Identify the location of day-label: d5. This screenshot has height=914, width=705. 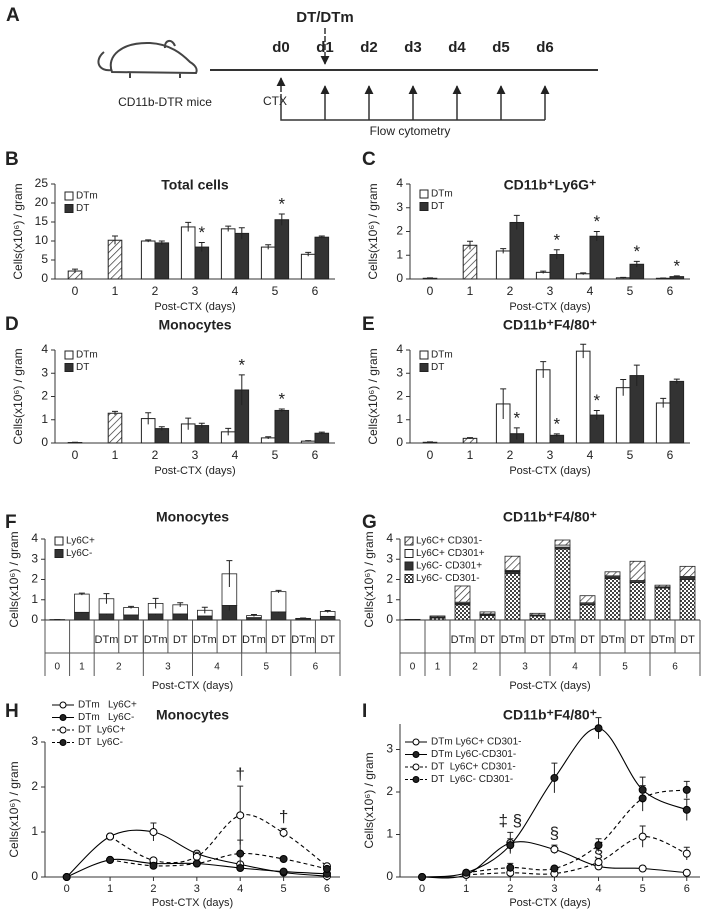
(501, 47).